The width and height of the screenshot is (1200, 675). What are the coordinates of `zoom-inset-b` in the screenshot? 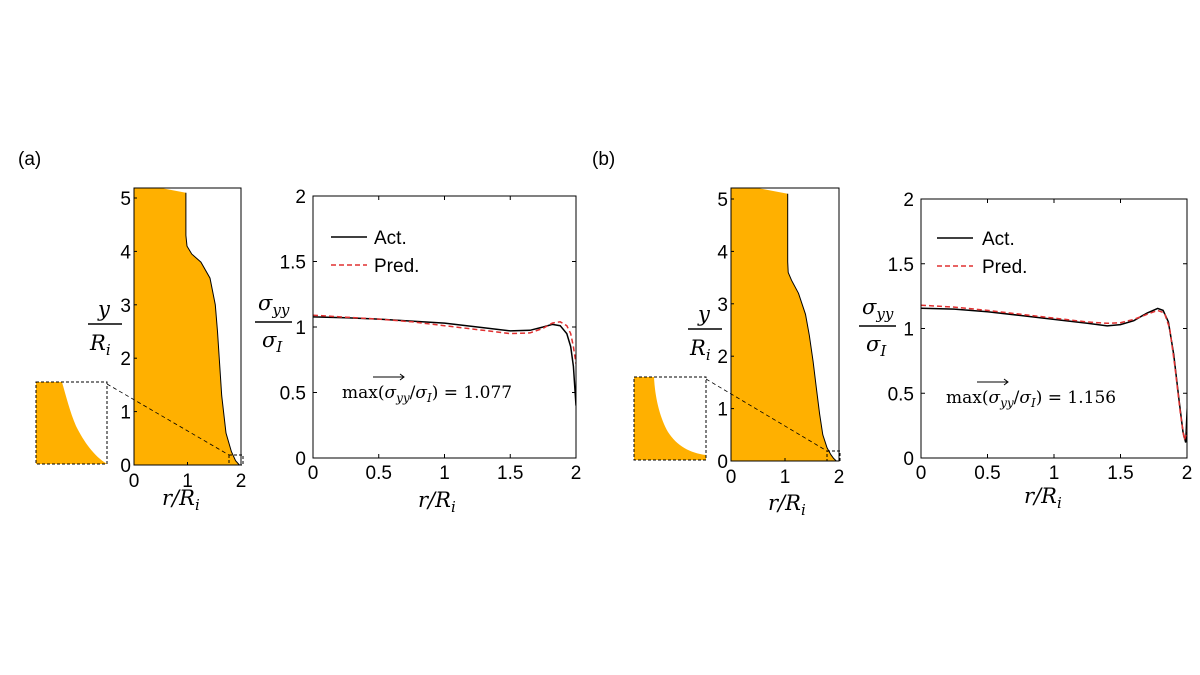 It's located at (670, 418).